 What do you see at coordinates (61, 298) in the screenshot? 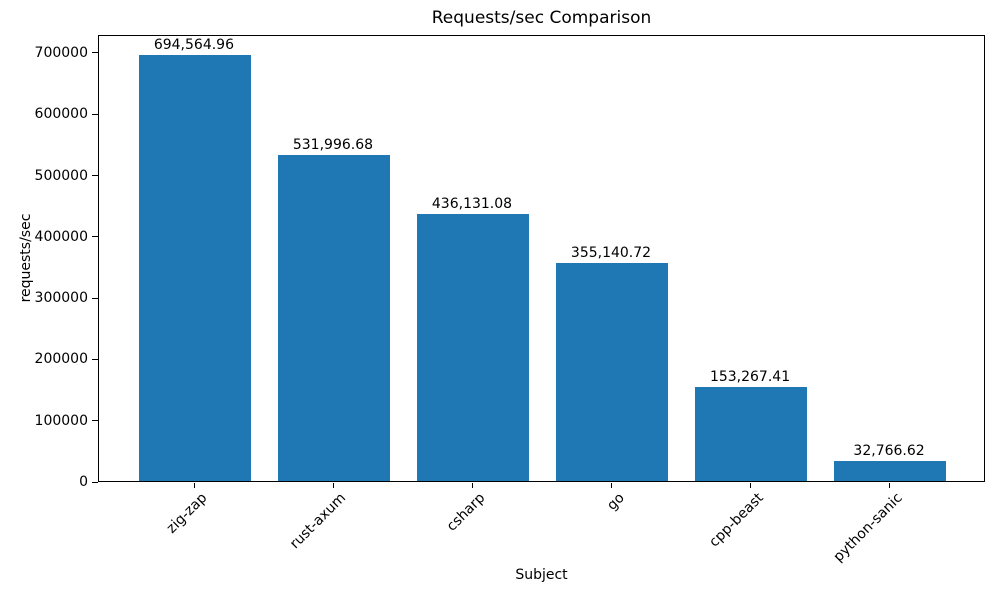
I see `y-tick-label: 300000` at bounding box center [61, 298].